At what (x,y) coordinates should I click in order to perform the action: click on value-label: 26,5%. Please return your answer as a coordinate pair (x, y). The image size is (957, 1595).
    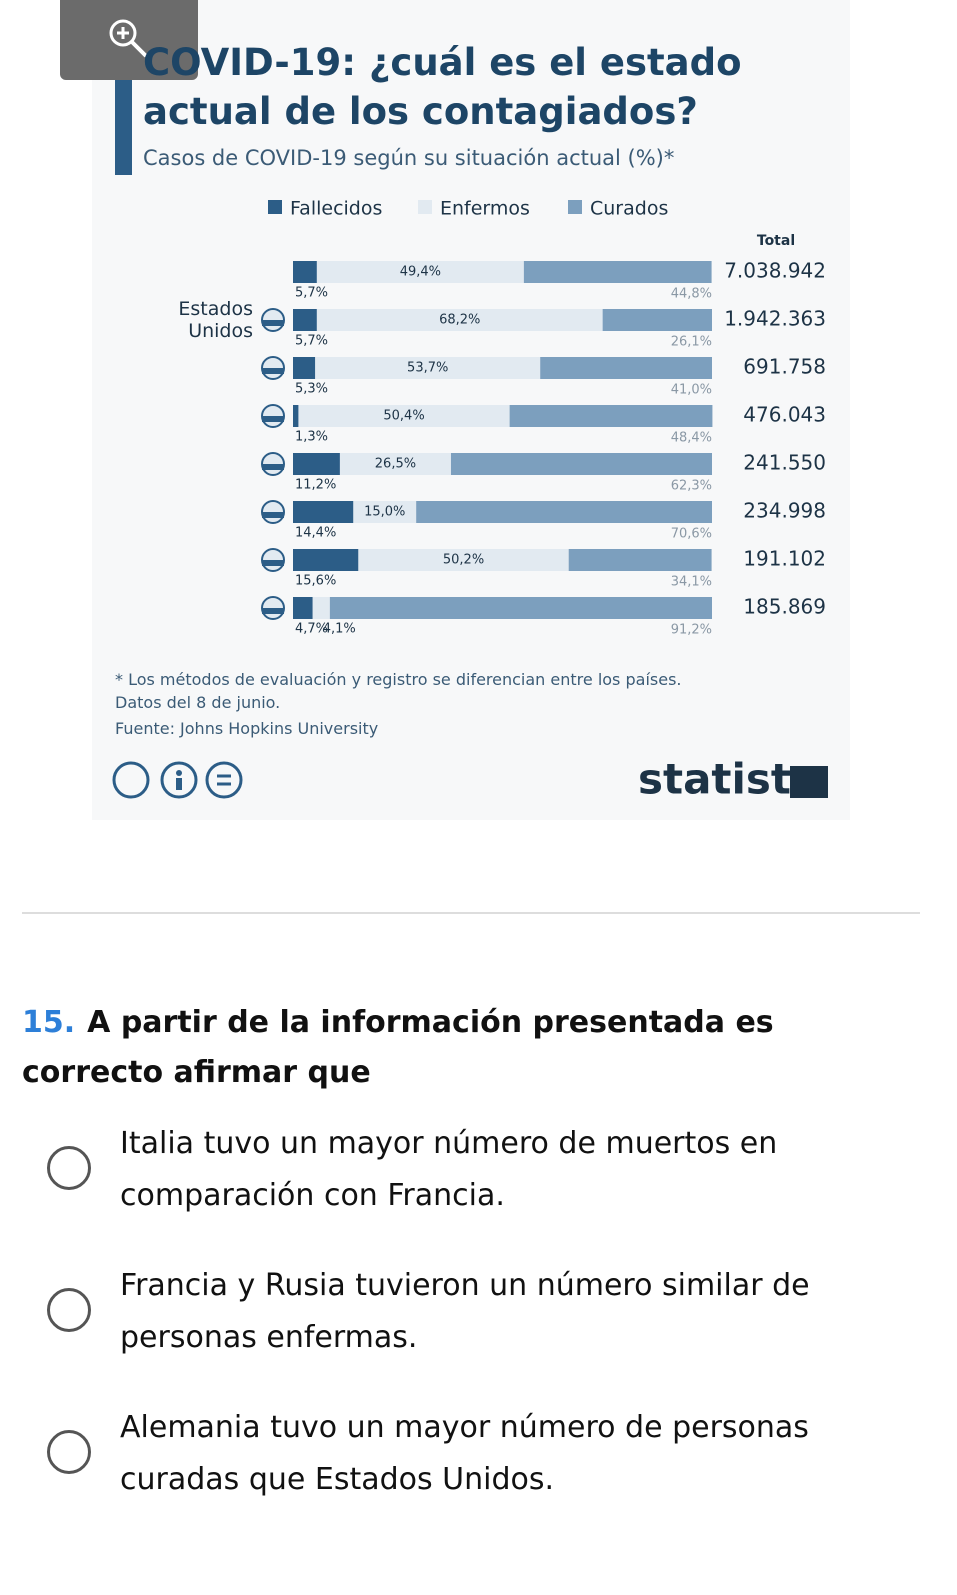
    Looking at the image, I should click on (395, 464).